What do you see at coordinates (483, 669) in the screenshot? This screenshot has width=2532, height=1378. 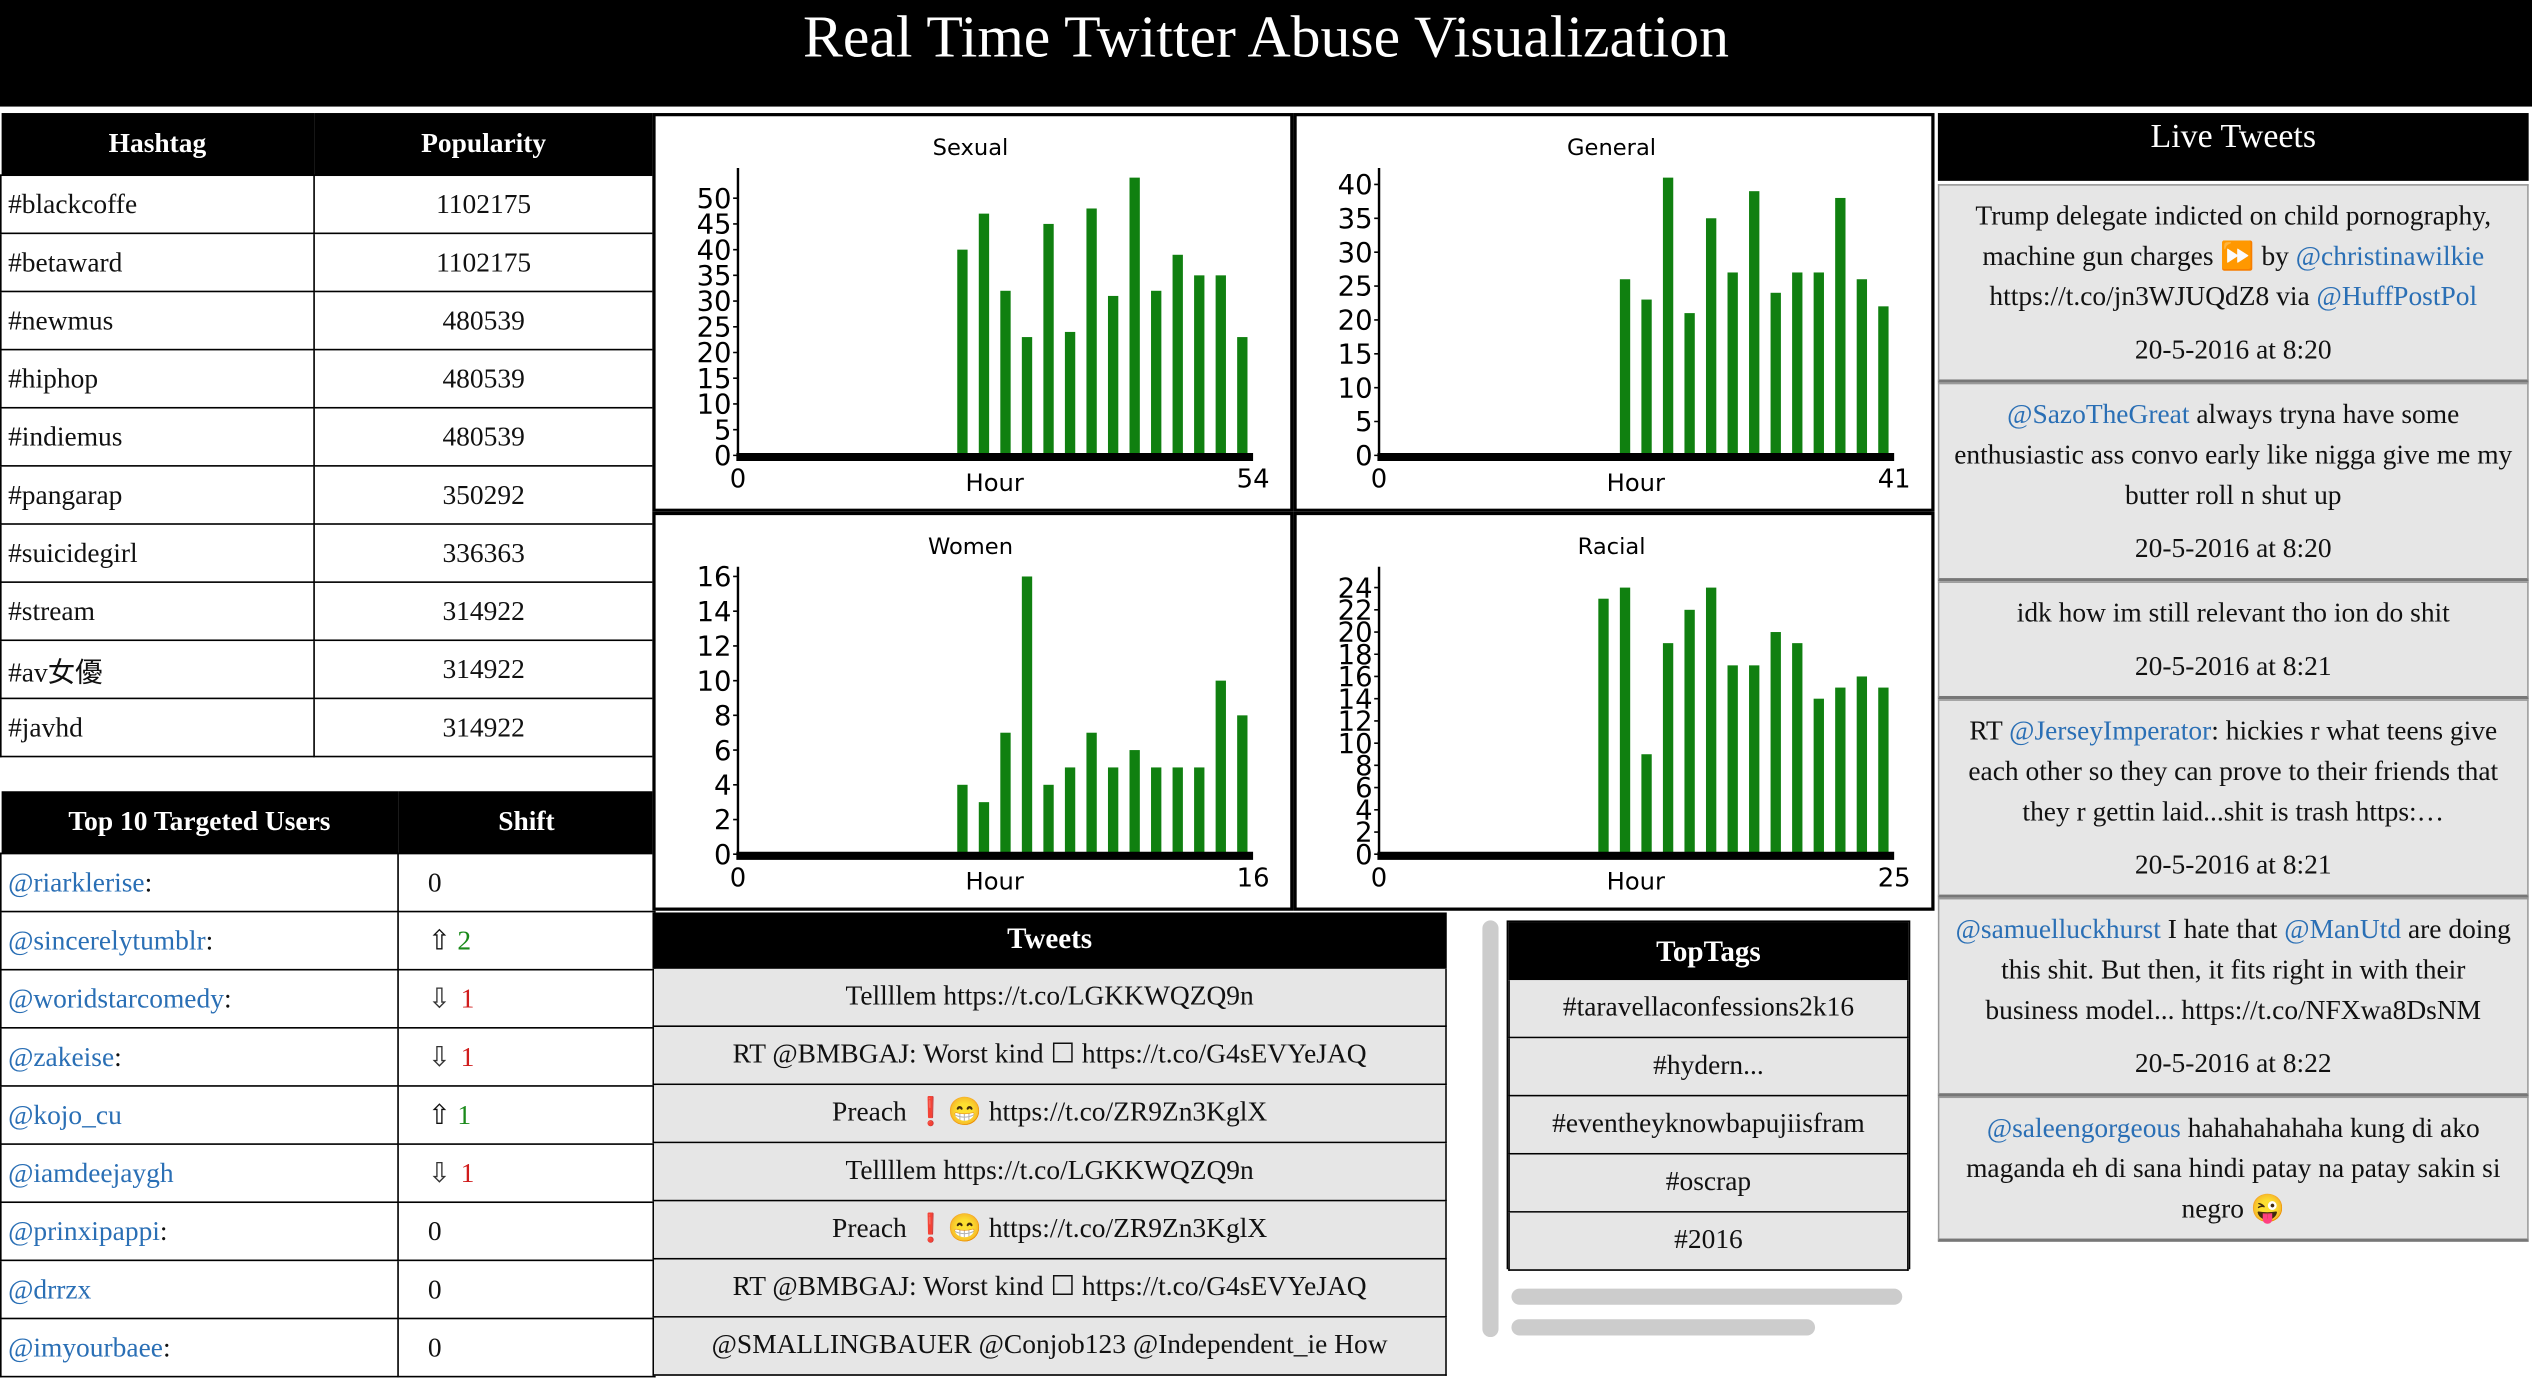 I see `popularity: 314922` at bounding box center [483, 669].